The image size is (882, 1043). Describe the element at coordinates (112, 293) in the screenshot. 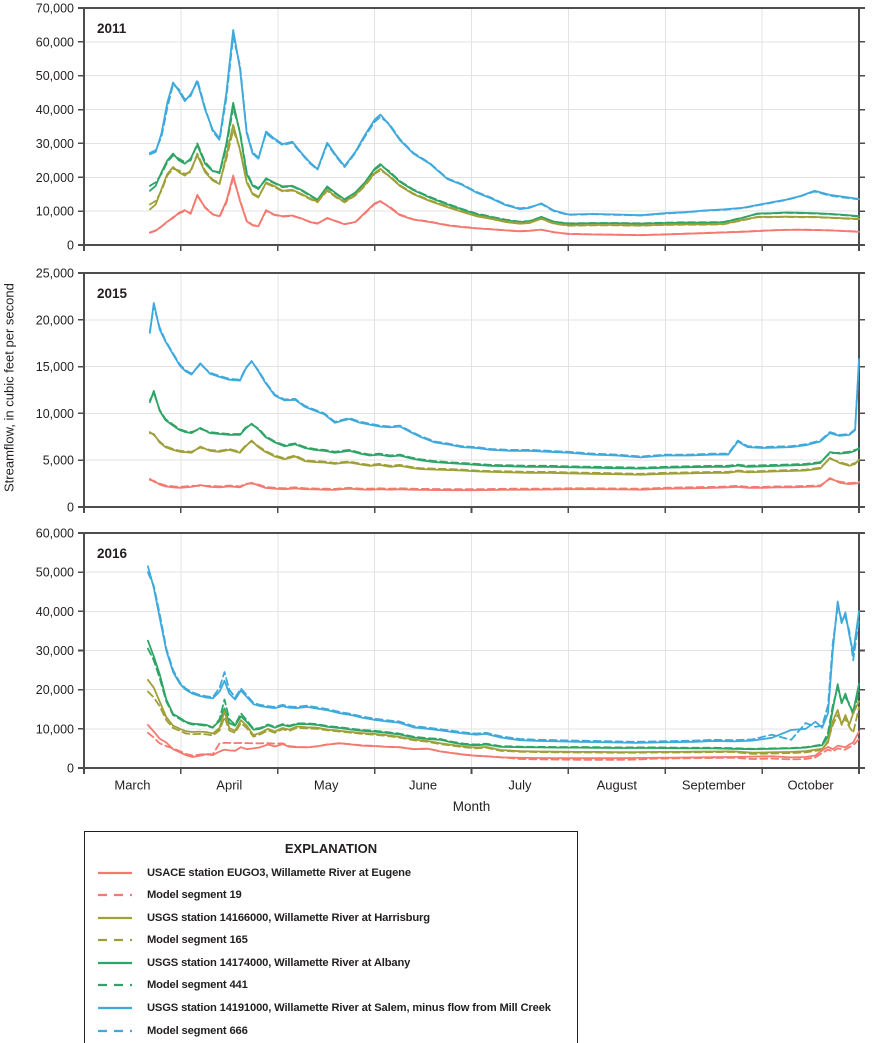

I see `panel-title-2015: 2015` at that location.